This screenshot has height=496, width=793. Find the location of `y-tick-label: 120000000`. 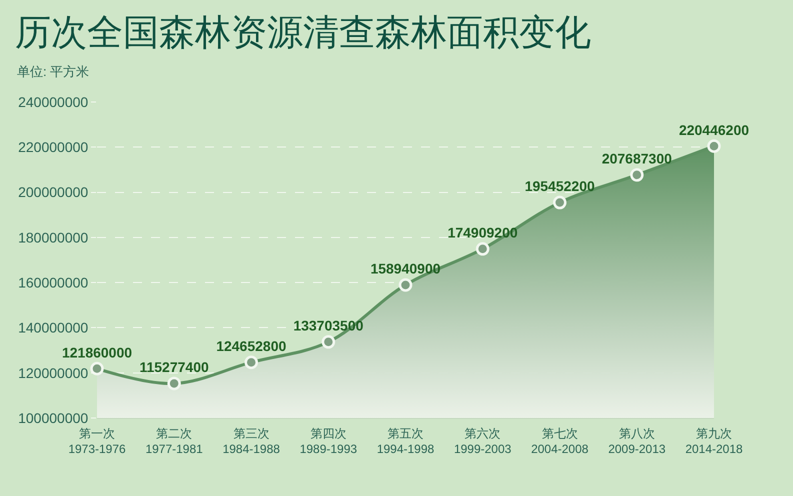

y-tick-label: 120000000 is located at coordinates (53, 372).